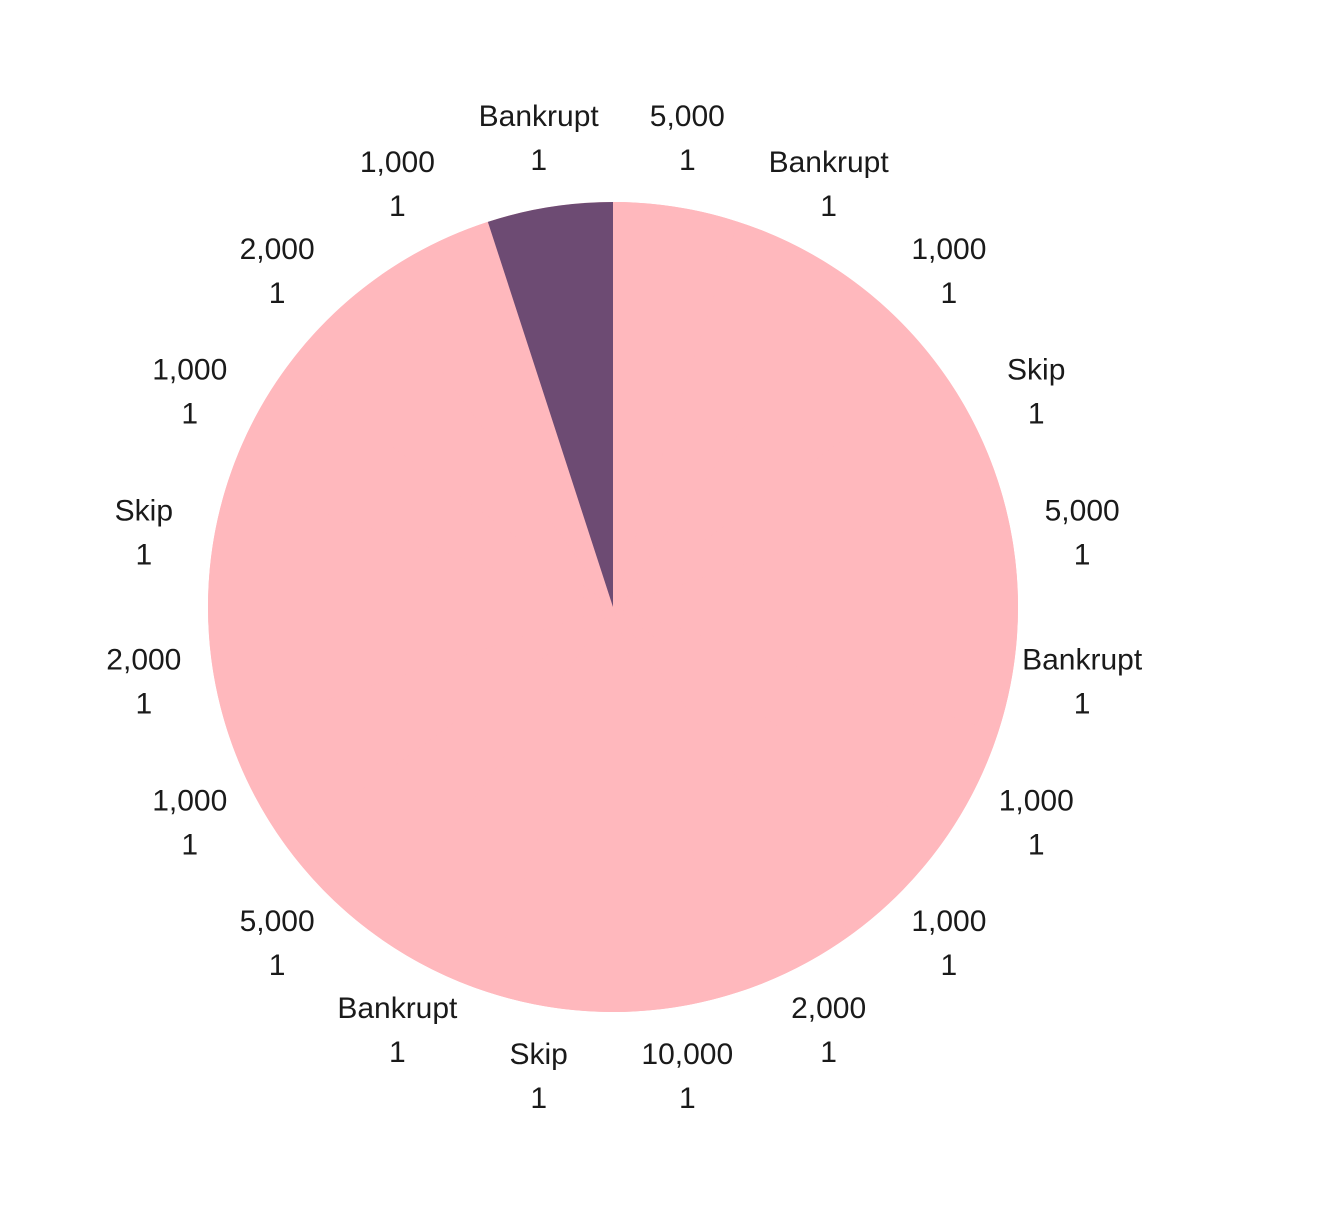  Describe the element at coordinates (189, 391) in the screenshot. I see `slice-label-17: 1,000 1` at that location.